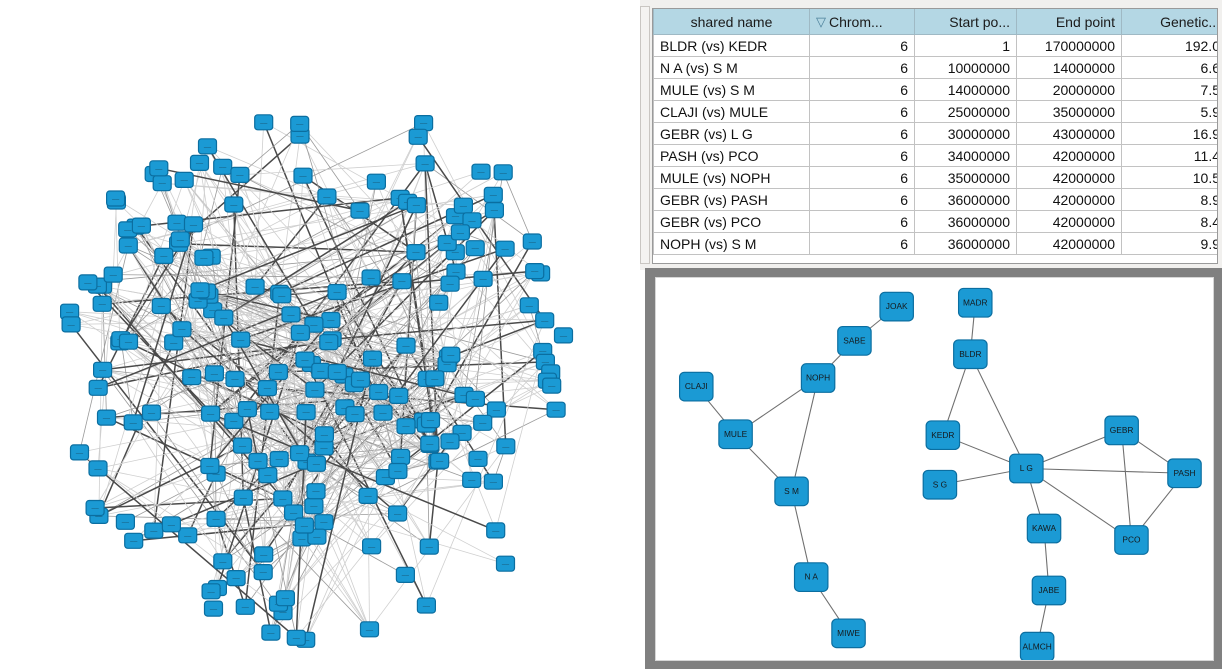 The width and height of the screenshot is (1222, 669). What do you see at coordinates (821, 21) in the screenshot?
I see `filter-sort-icon: ▽` at bounding box center [821, 21].